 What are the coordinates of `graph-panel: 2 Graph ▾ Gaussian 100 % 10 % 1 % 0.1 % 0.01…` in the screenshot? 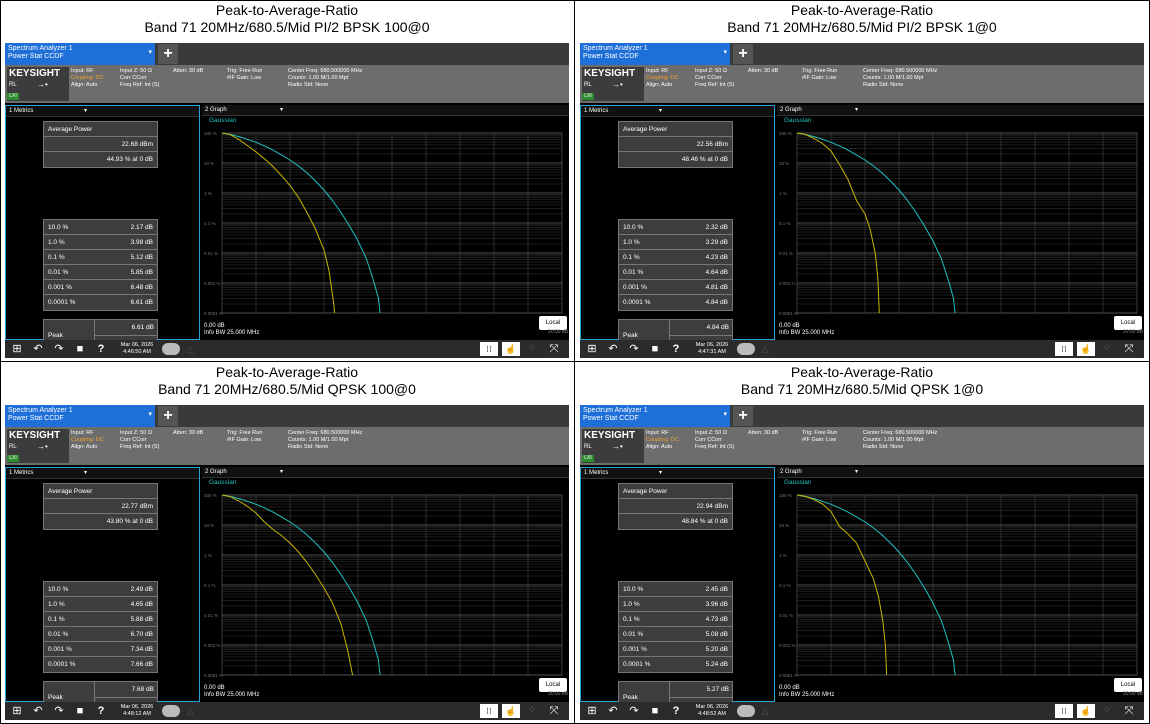 It's located at (385, 222).